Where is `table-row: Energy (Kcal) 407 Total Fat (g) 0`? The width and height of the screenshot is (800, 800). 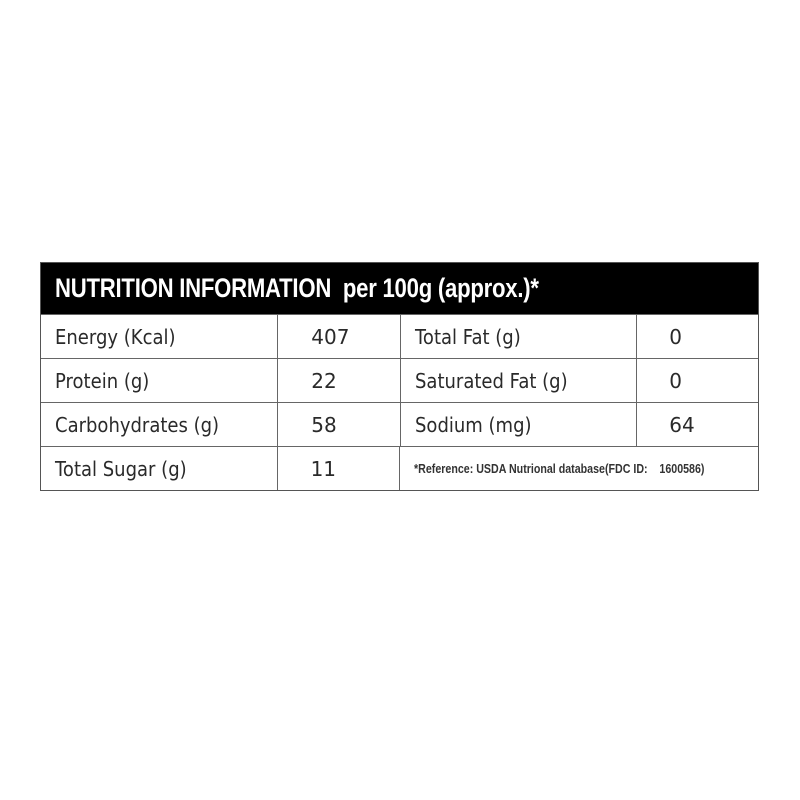 table-row: Energy (Kcal) 407 Total Fat (g) 0 is located at coordinates (399, 336).